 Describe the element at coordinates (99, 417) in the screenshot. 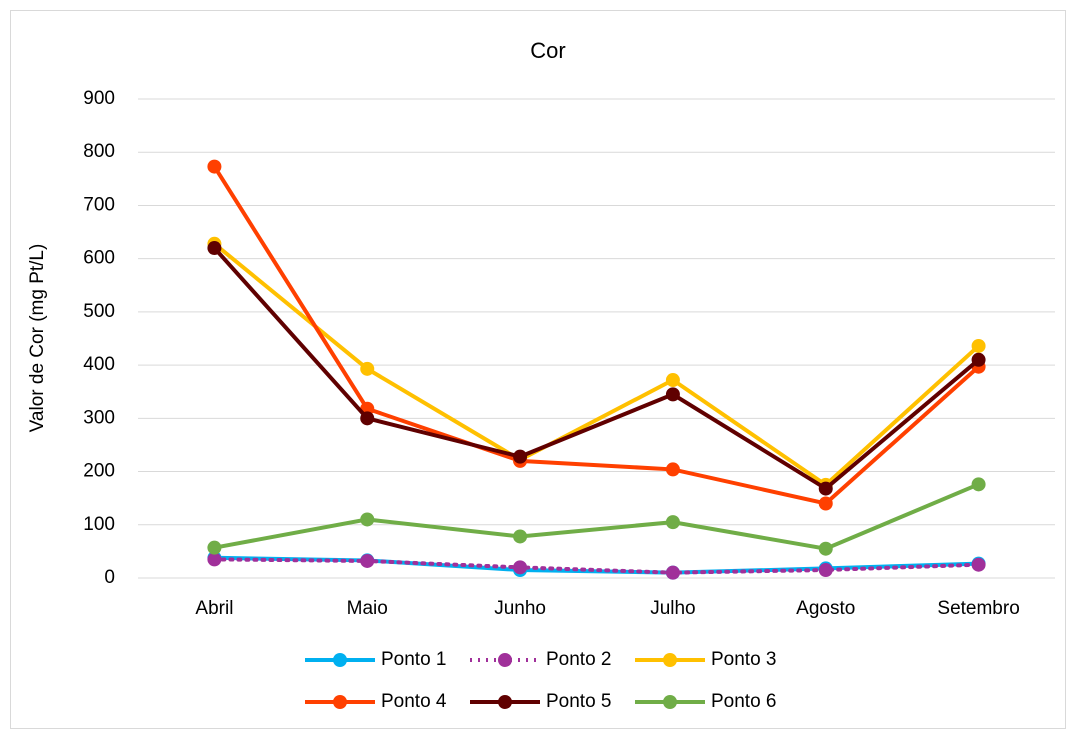

I see `y-tick-label: 300` at that location.